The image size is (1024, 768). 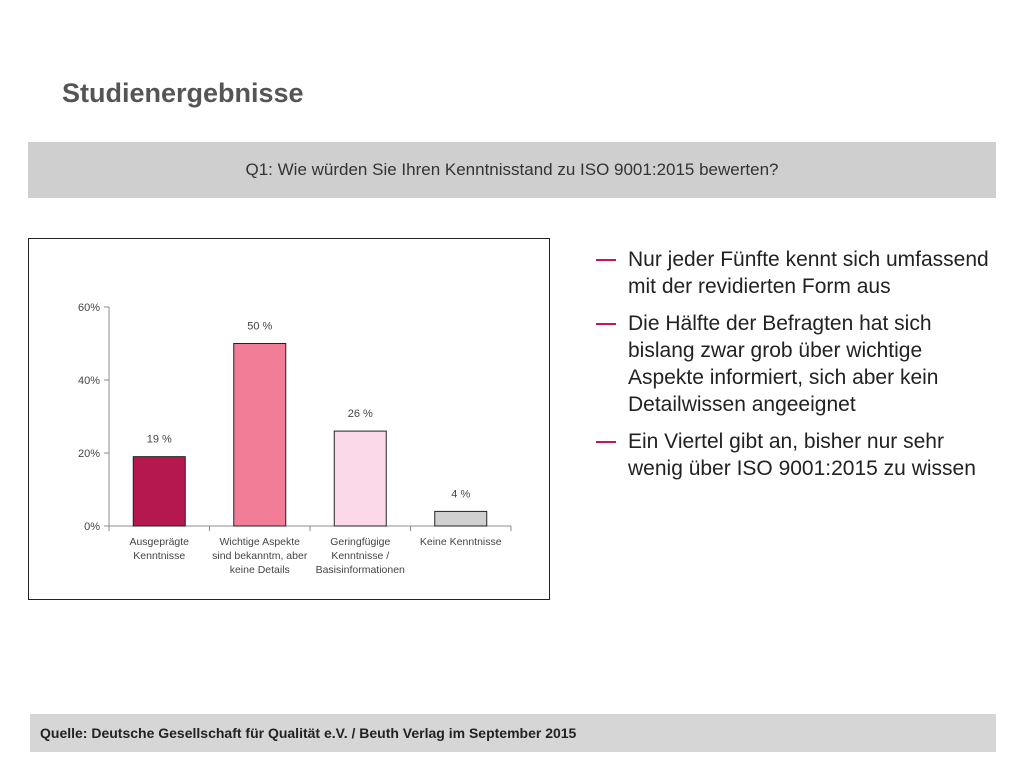 What do you see at coordinates (89, 308) in the screenshot?
I see `y-tick-label: 60%` at bounding box center [89, 308].